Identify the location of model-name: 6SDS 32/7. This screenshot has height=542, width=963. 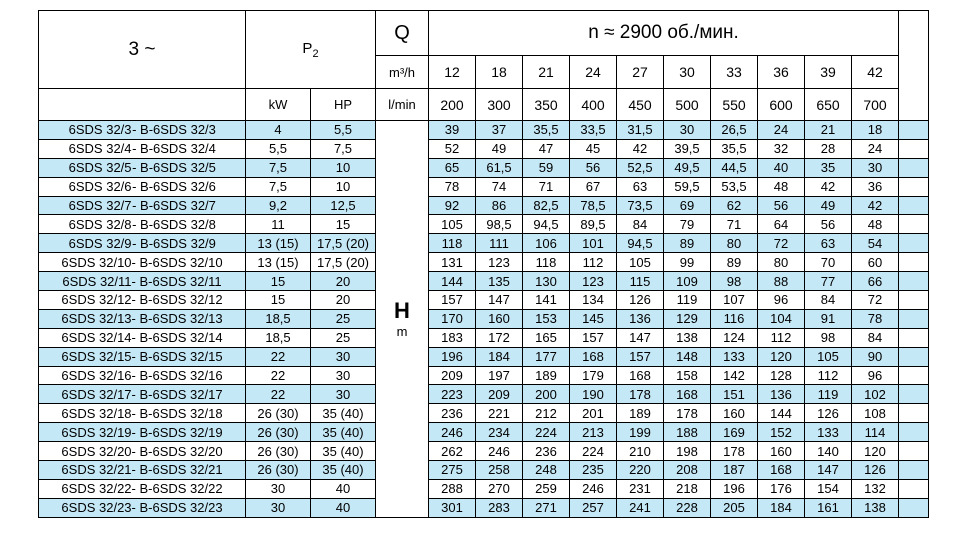
(100, 205).